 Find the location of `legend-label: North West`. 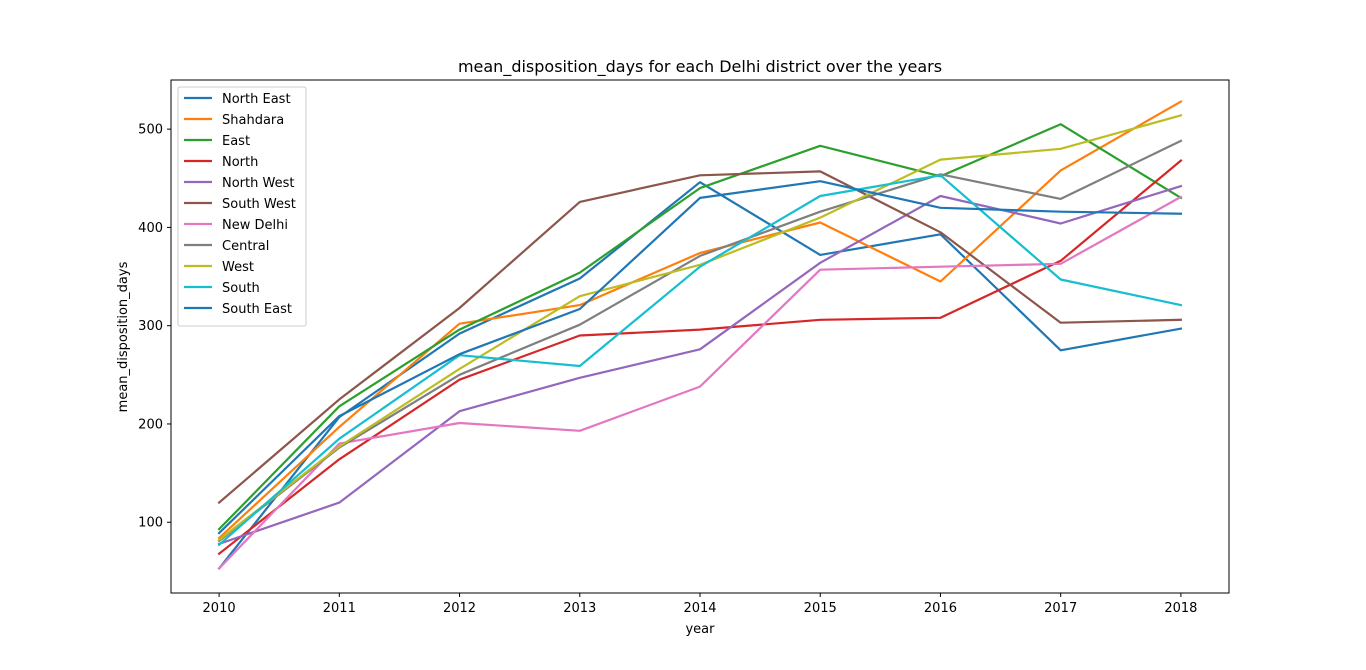

legend-label: North West is located at coordinates (258, 183).